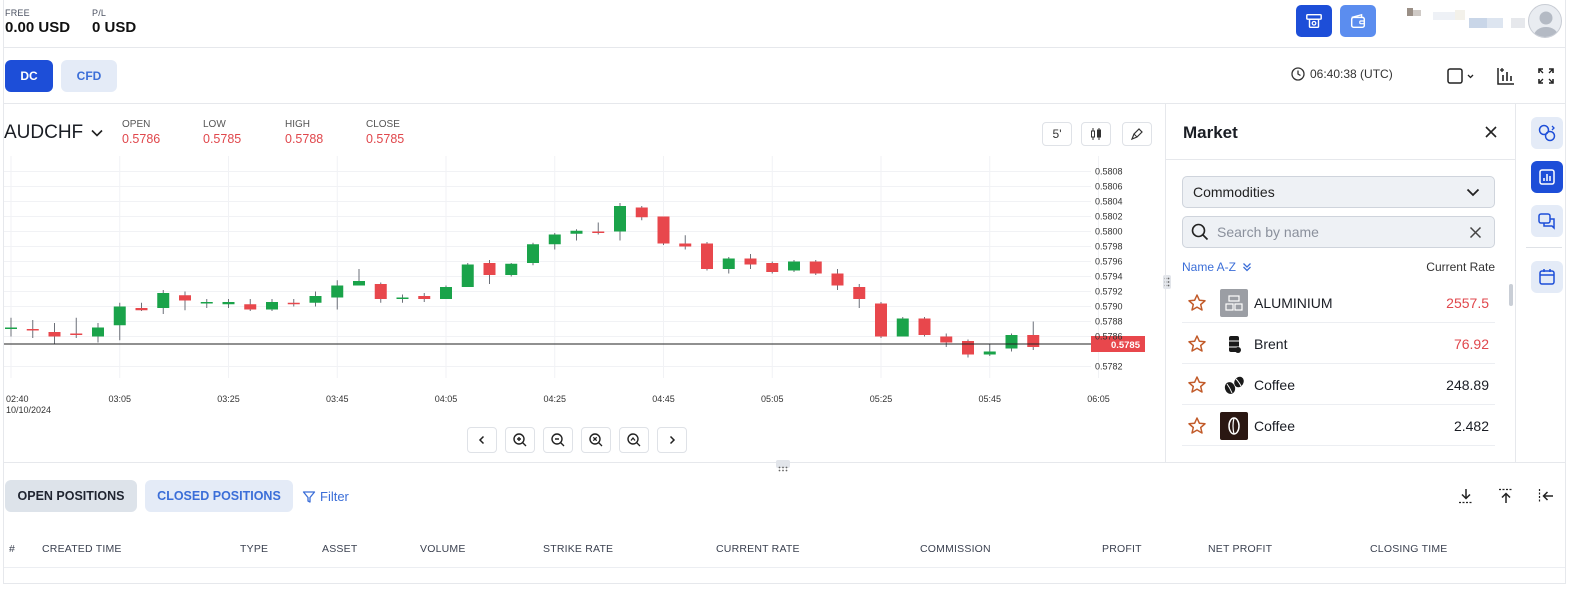 Image resolution: width=1579 pixels, height=591 pixels. I want to click on market-row: Brent 76.92, so click(1338, 344).